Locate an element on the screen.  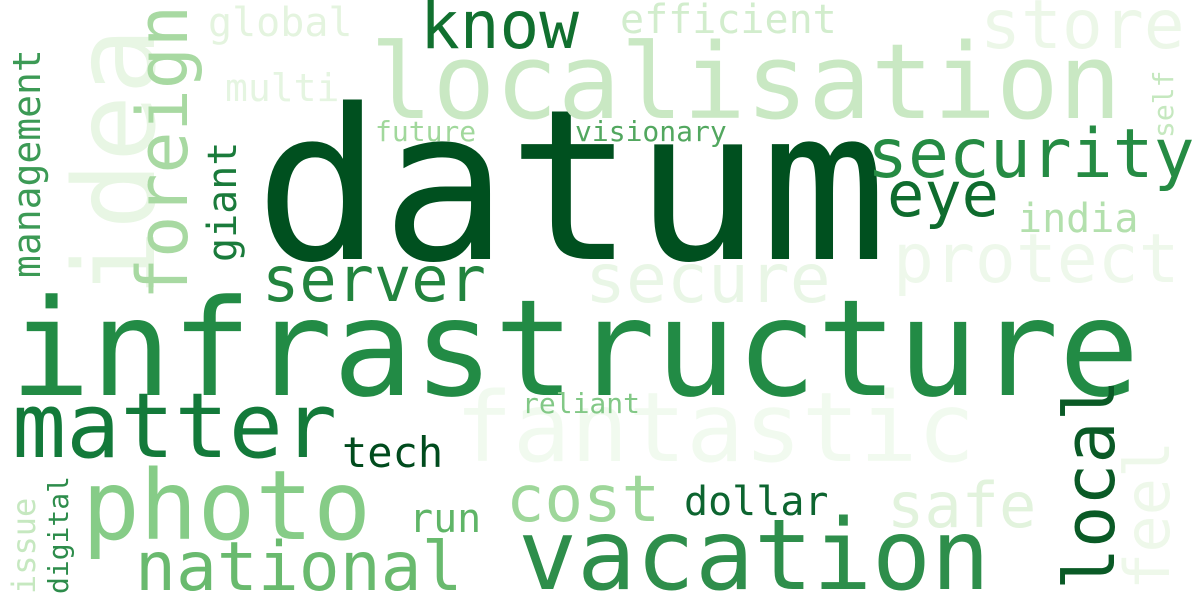
word-photo: photo is located at coordinates (226, 506).